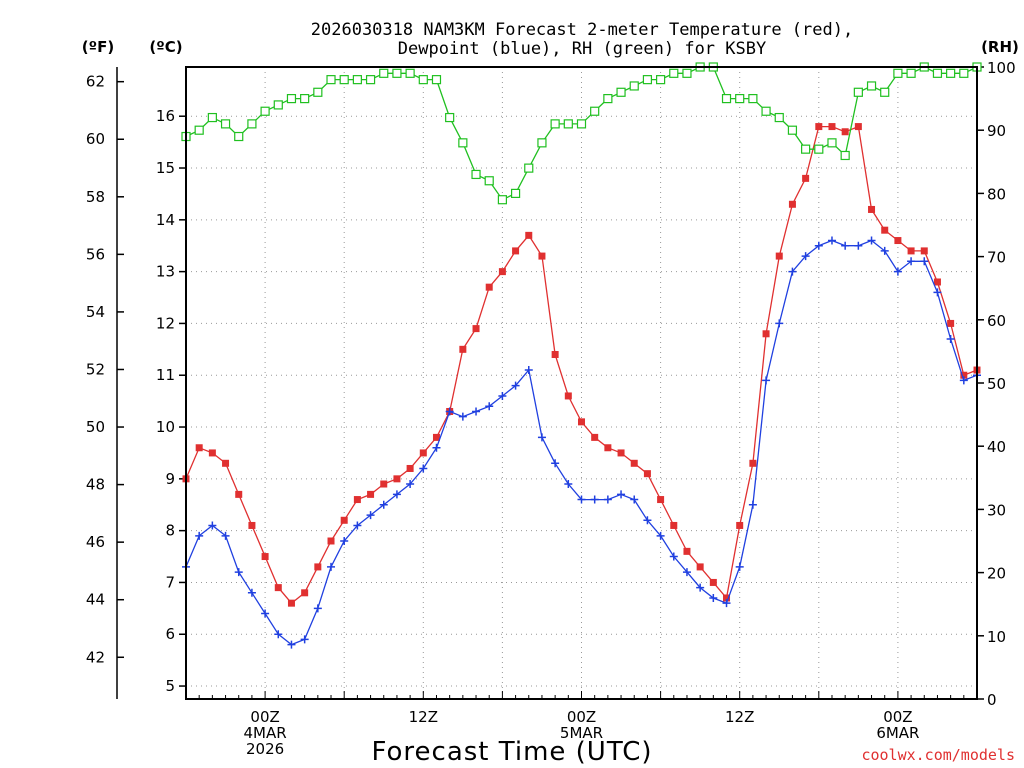 This screenshot has height=768, width=1024. What do you see at coordinates (423, 717) in the screenshot?
I see `x-tick-label: 12Z` at bounding box center [423, 717].